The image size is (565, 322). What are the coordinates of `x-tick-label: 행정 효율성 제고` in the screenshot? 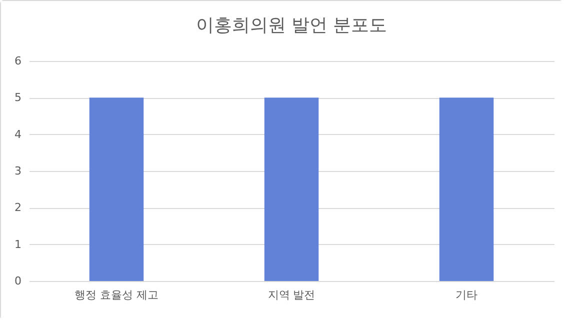 It's located at (116, 295).